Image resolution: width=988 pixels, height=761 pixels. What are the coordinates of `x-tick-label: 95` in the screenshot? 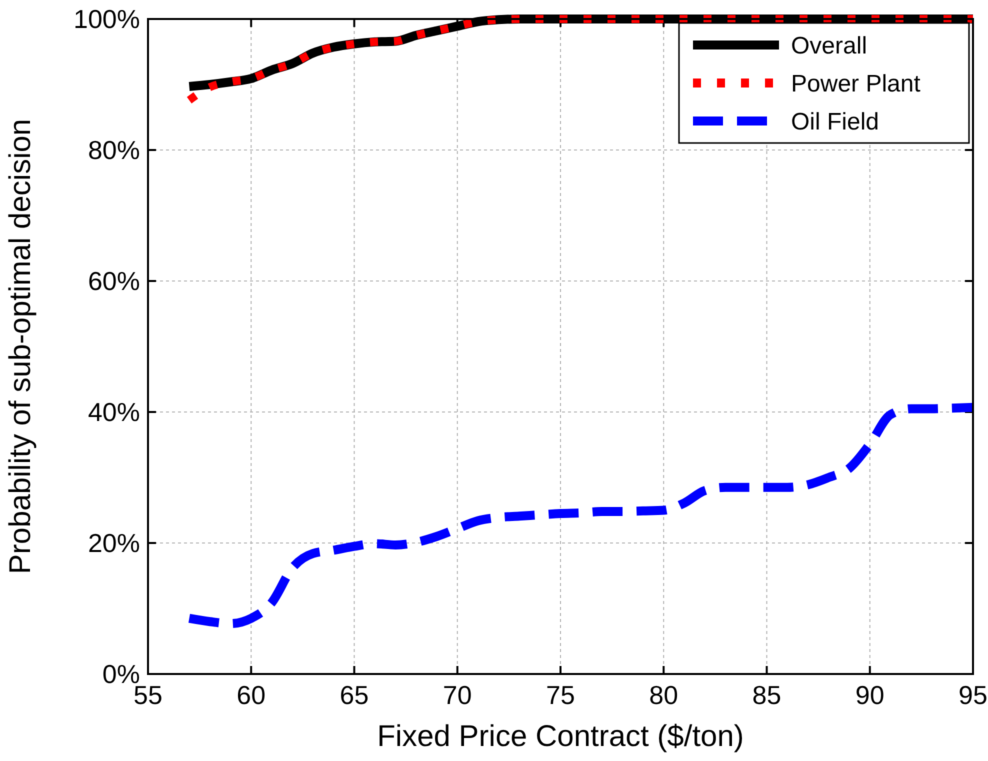 It's located at (973, 695).